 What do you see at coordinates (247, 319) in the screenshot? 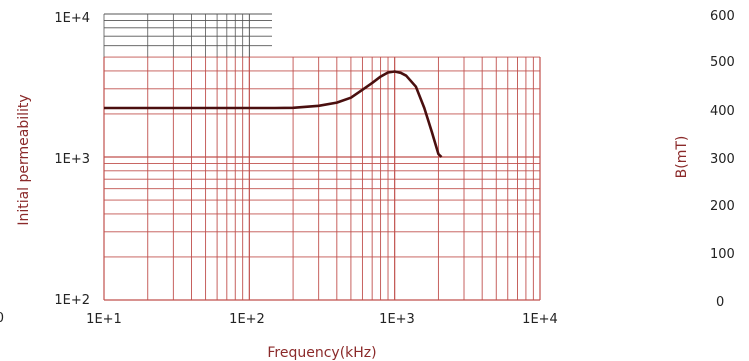
I see `x-tick-label: 1E+2` at bounding box center [247, 319].